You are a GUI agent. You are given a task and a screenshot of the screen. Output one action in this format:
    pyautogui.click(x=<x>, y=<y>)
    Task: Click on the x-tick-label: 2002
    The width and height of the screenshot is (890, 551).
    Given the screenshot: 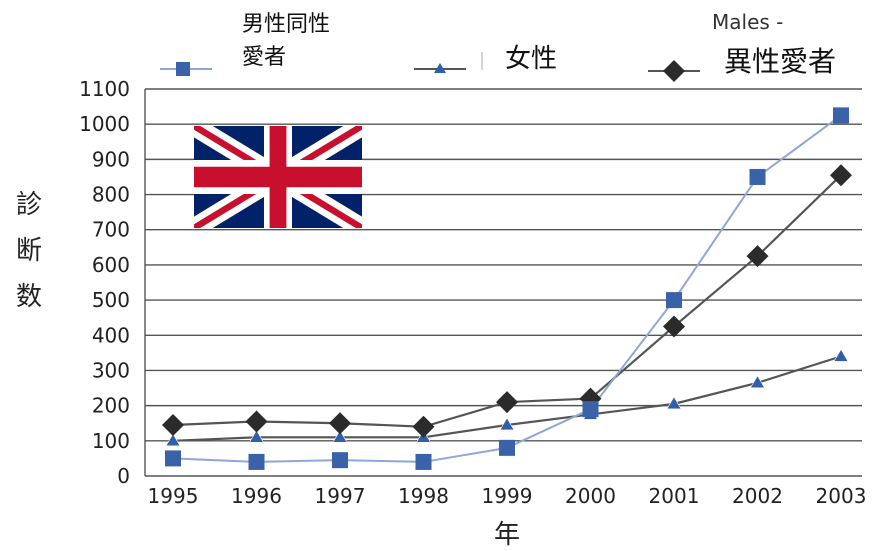 What is the action you would take?
    pyautogui.click(x=757, y=496)
    